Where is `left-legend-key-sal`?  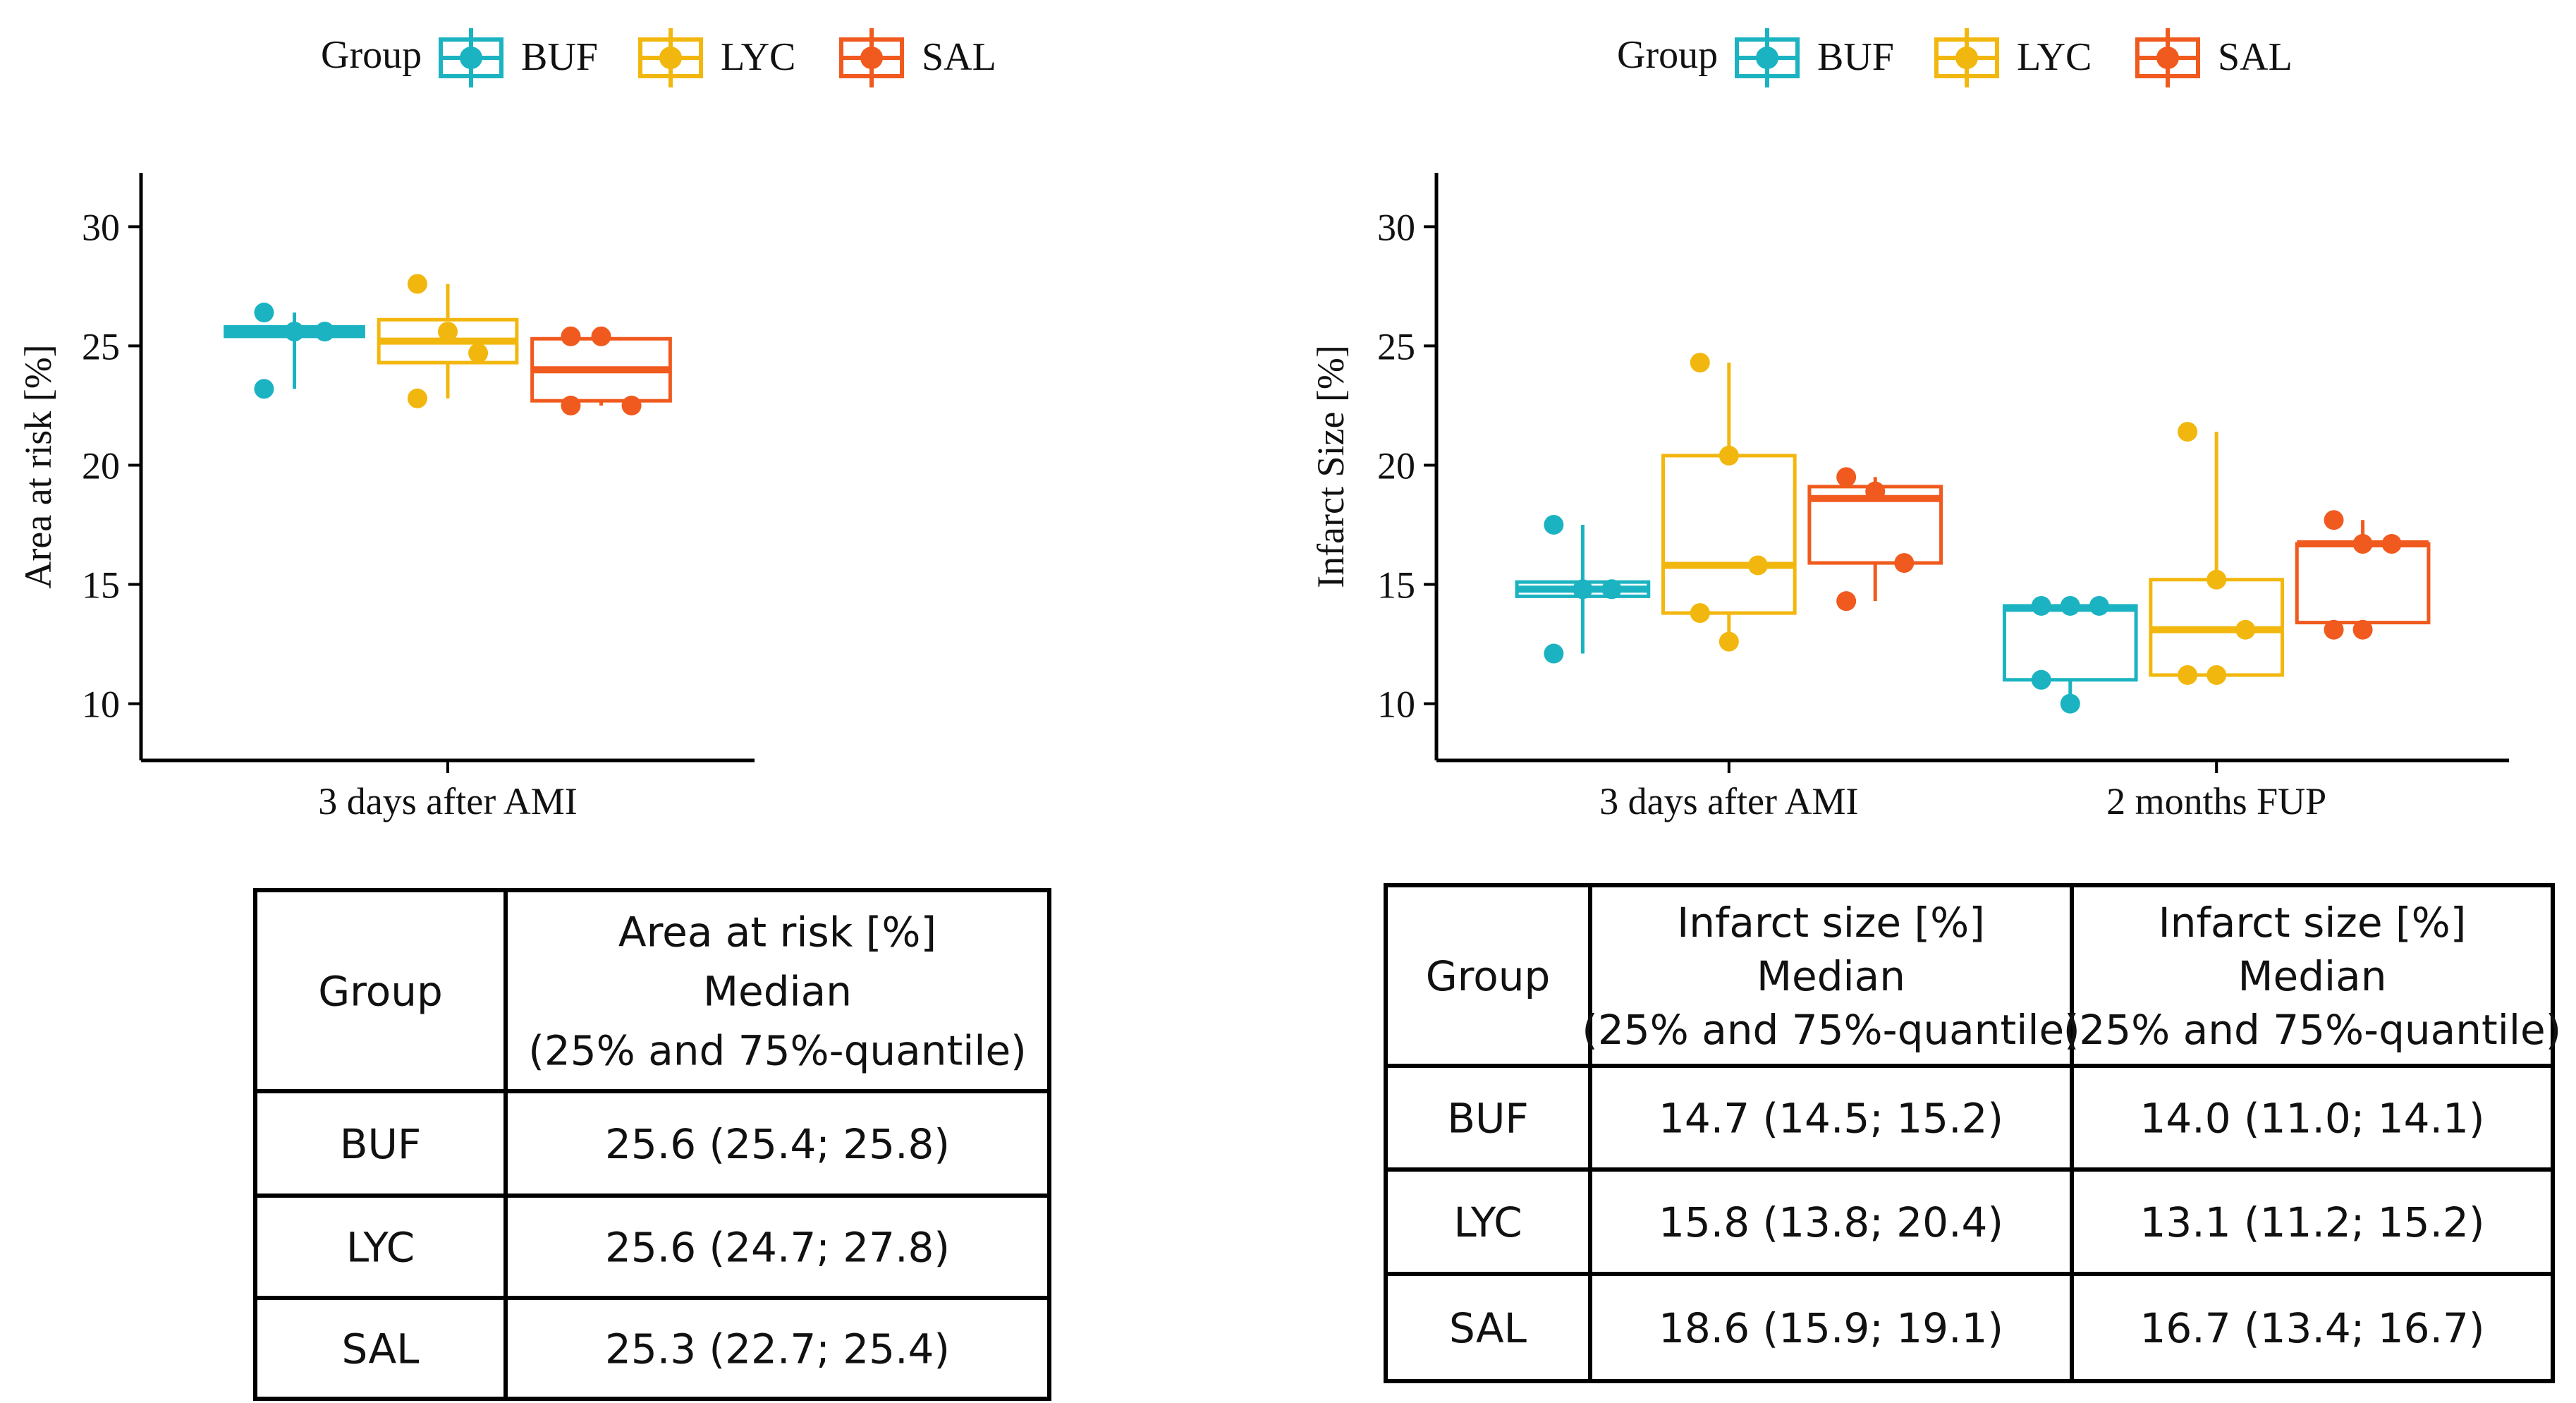 left-legend-key-sal is located at coordinates (871, 57).